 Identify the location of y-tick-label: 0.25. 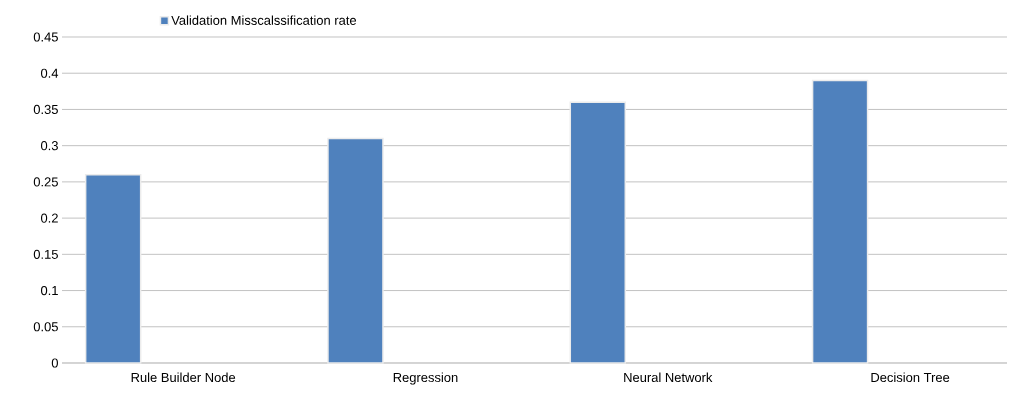
(45, 182).